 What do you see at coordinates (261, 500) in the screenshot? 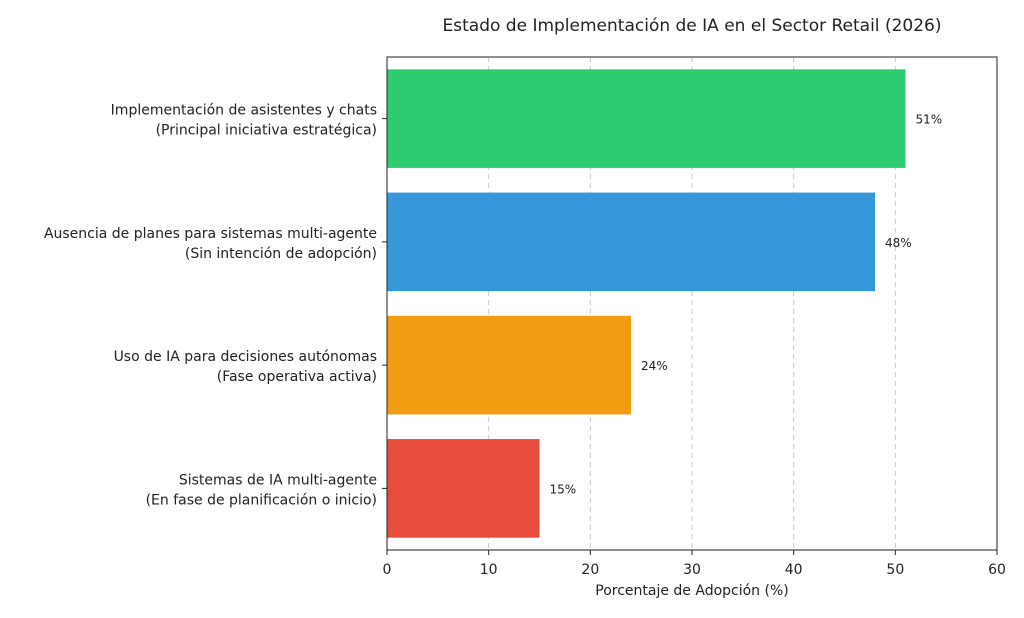
I see `y-tick-label: (En fase de planificación o inicio)` at bounding box center [261, 500].